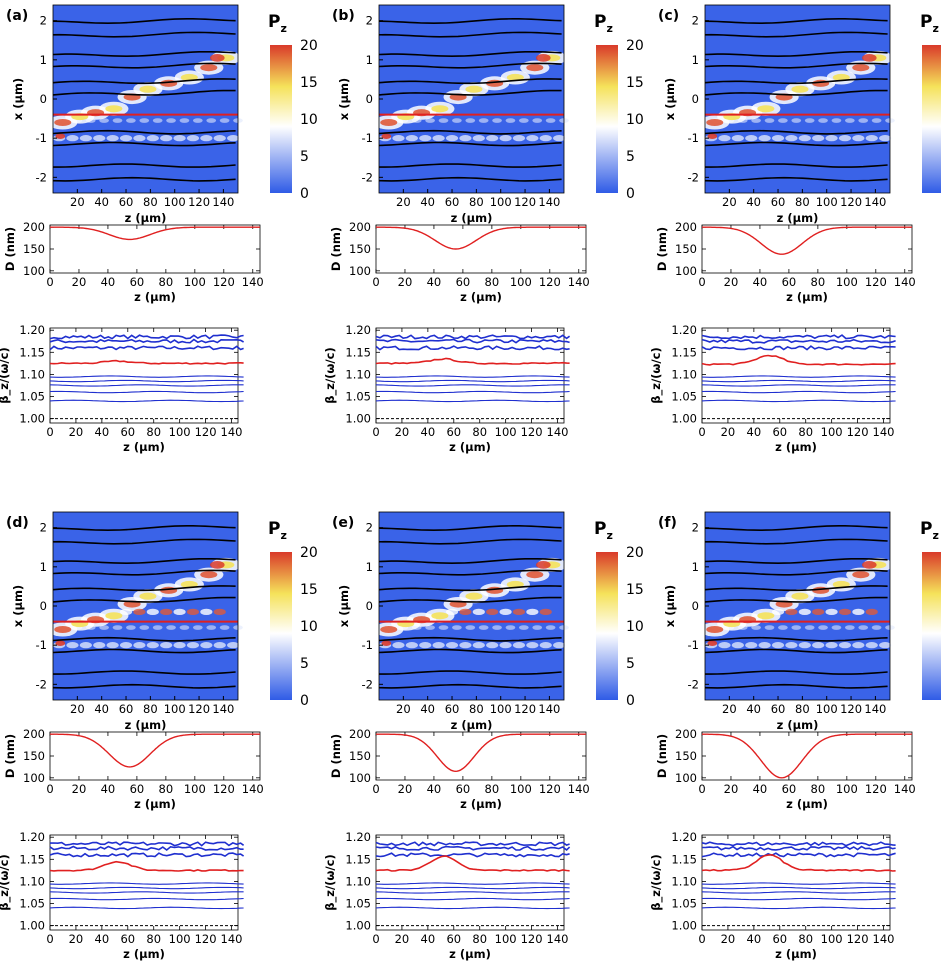  What do you see at coordinates (635, 627) in the screenshot?
I see `colorbar-tick-label: 10` at bounding box center [635, 627].